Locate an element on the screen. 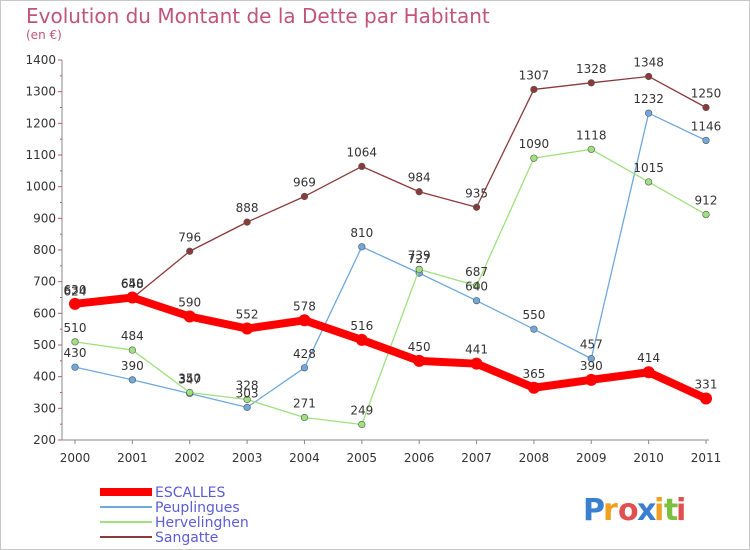 This screenshot has width=750, height=550. data-label-peuplingues: 1232 is located at coordinates (648, 99).